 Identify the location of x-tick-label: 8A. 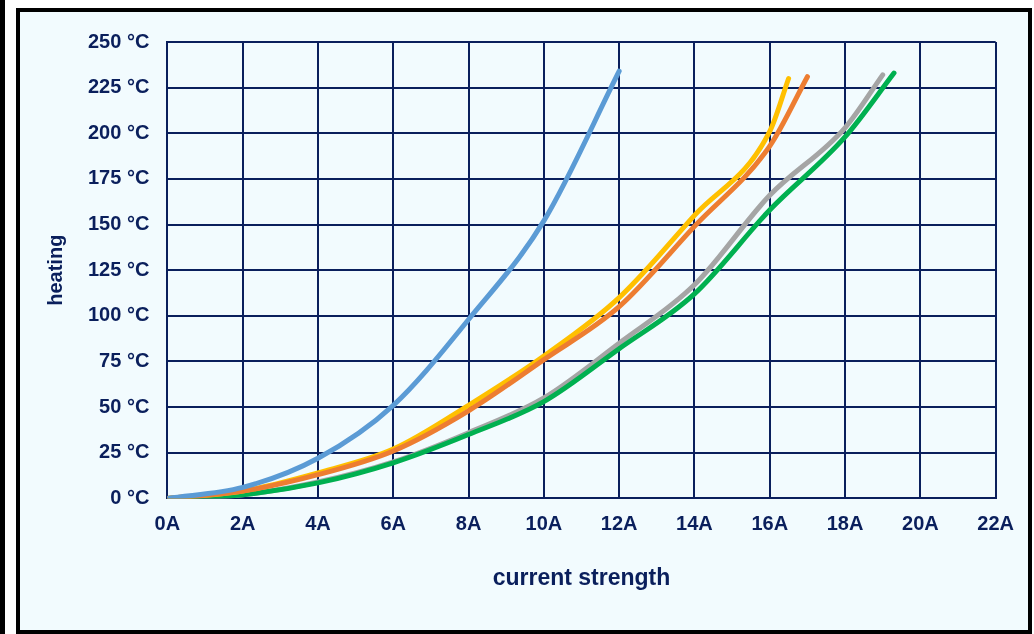
(468, 522).